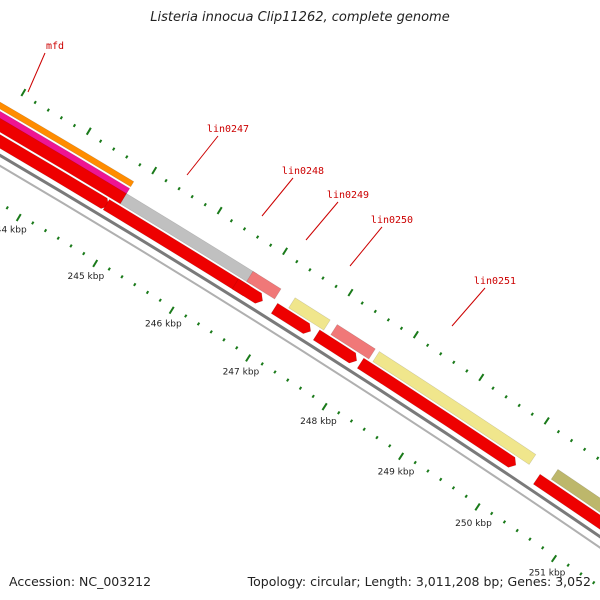  Describe the element at coordinates (318, 422) in the screenshot. I see `kbp-label: 248 kbp` at that location.